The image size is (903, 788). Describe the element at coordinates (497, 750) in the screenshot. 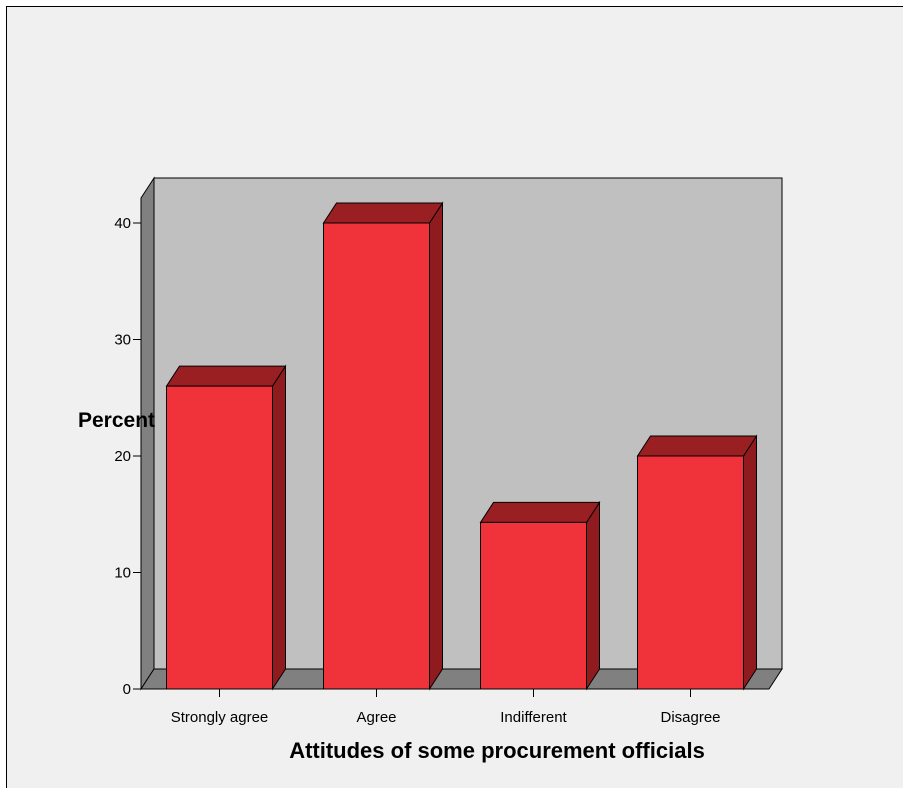

I see `x-axis-label: Attitudes of some procurement officials` at that location.